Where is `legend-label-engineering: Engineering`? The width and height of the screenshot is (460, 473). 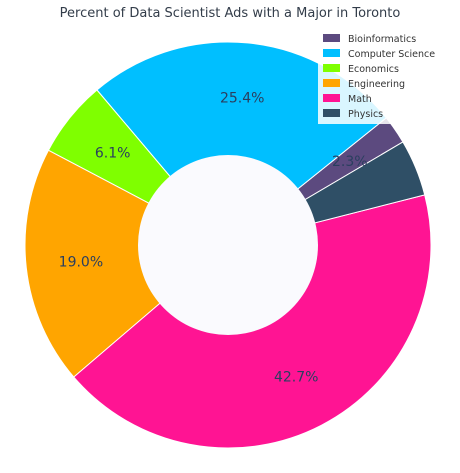
legend-label-engineering: Engineering is located at coordinates (376, 84).